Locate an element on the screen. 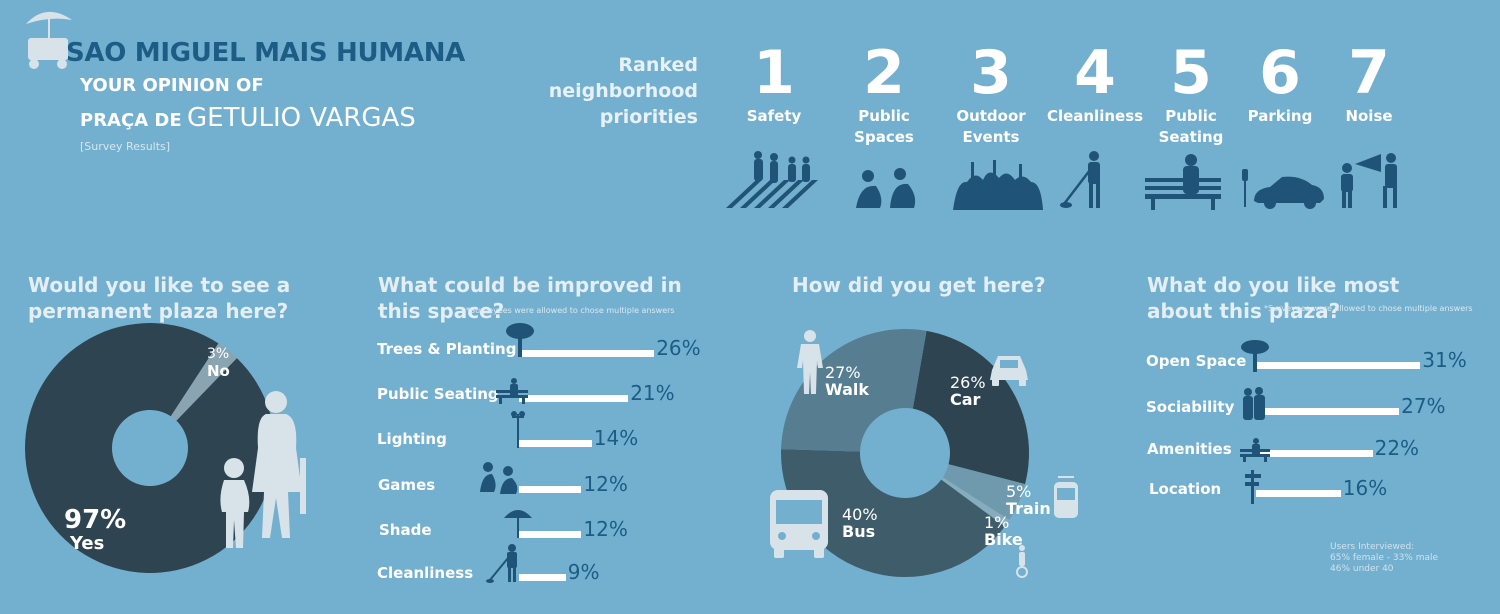 The height and width of the screenshot is (614, 1500). public-seating-bench-icon is located at coordinates (1183, 182).